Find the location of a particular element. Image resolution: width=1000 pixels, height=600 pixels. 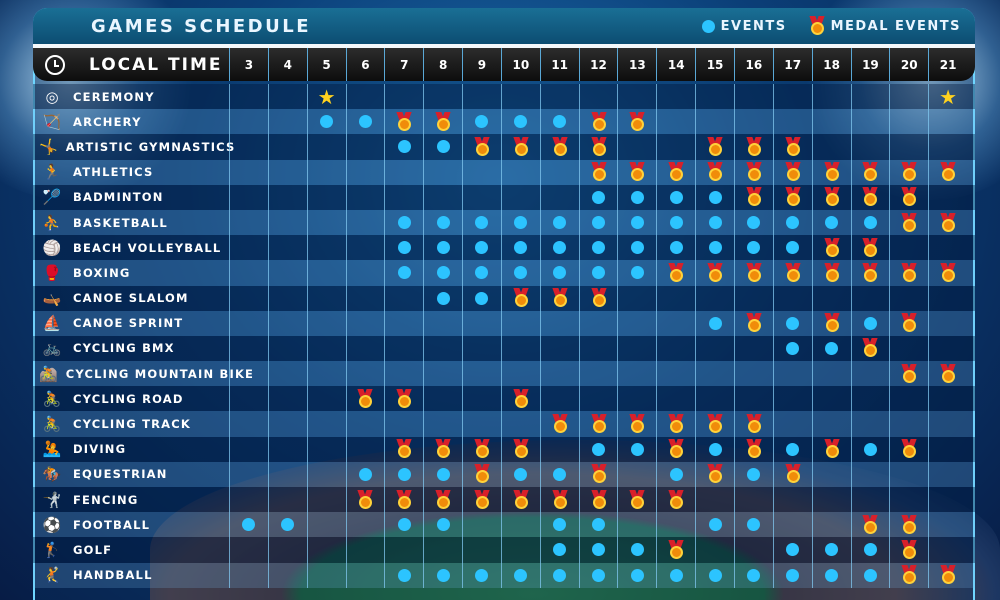

sport-label: 🚵 CYCLING MOUNTAIN BIKE is located at coordinates (143, 373).